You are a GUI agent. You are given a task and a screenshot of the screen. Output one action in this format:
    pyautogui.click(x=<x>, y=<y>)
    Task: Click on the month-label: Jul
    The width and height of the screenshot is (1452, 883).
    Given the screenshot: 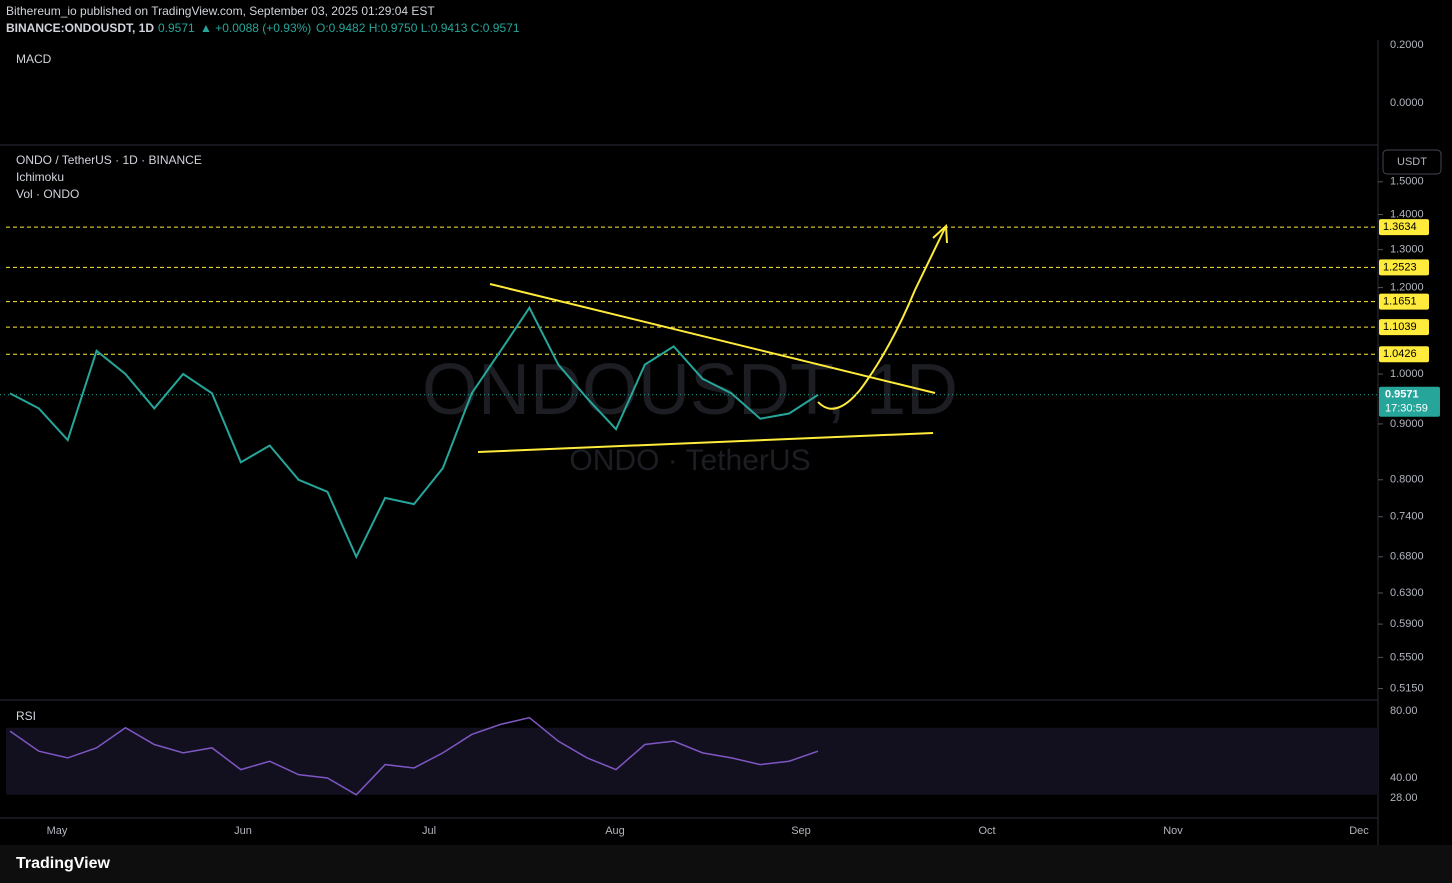 What is the action you would take?
    pyautogui.click(x=429, y=831)
    